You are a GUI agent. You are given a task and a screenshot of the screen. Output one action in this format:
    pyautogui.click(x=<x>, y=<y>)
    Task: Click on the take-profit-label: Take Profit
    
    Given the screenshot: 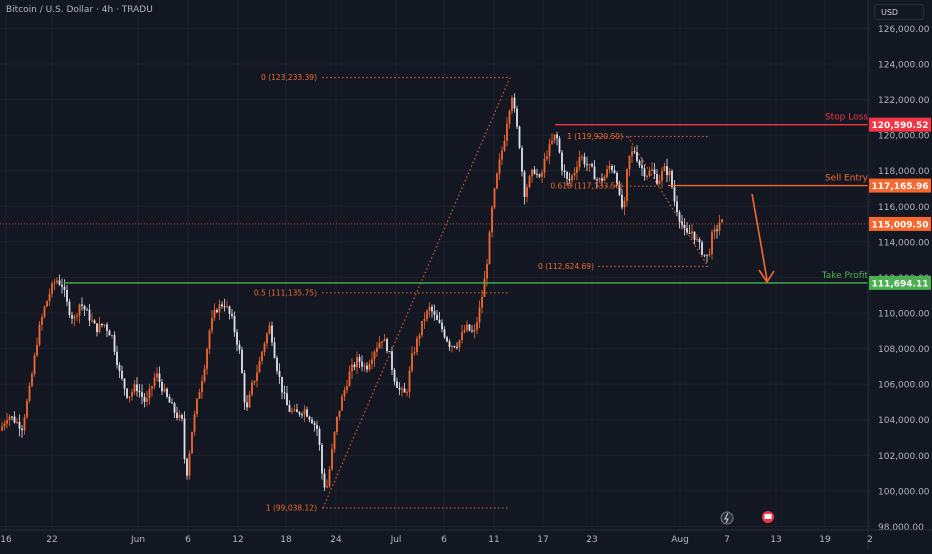 What is the action you would take?
    pyautogui.click(x=845, y=276)
    